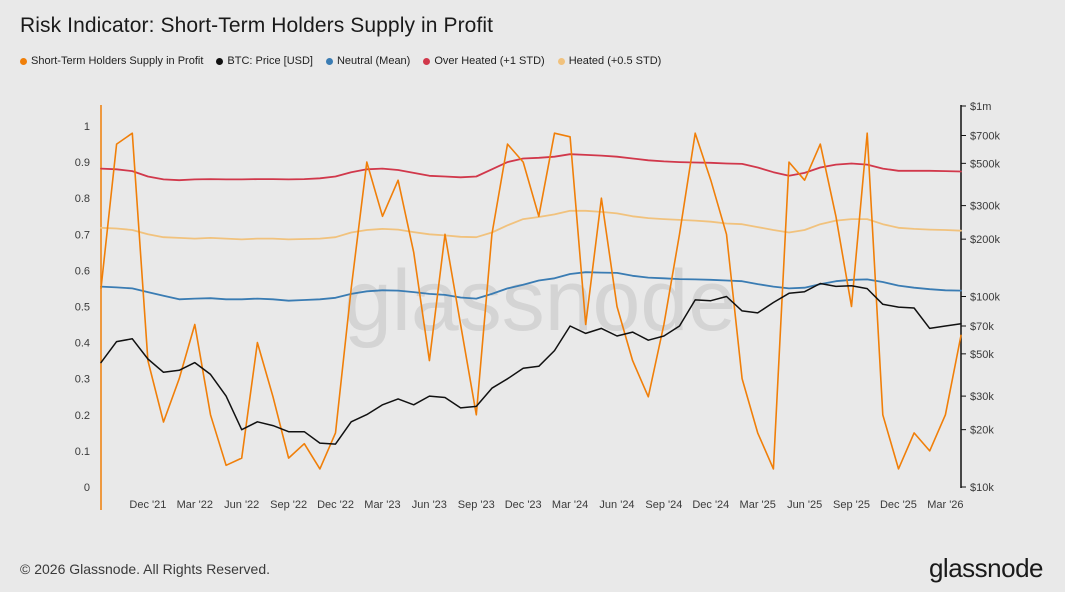  I want to click on y-right-tick-label: $100k, so click(985, 298).